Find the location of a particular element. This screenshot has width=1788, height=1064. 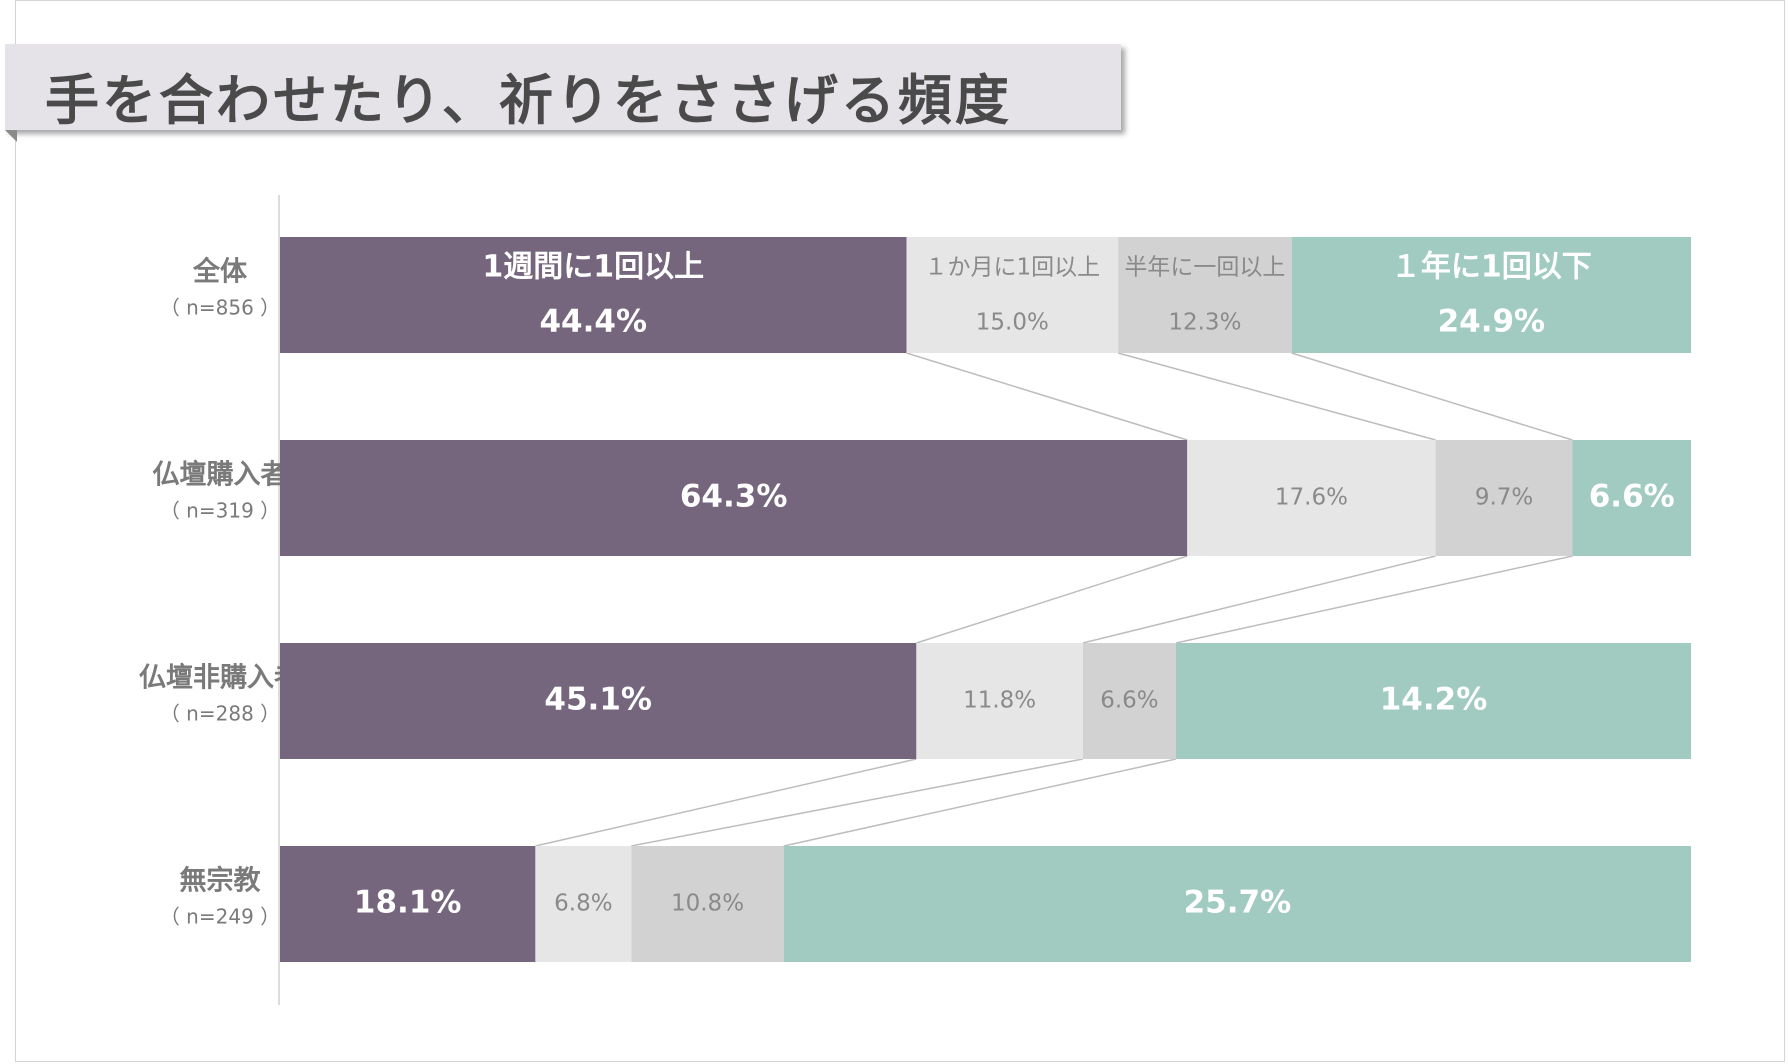

data-label: 10.8% is located at coordinates (707, 904).